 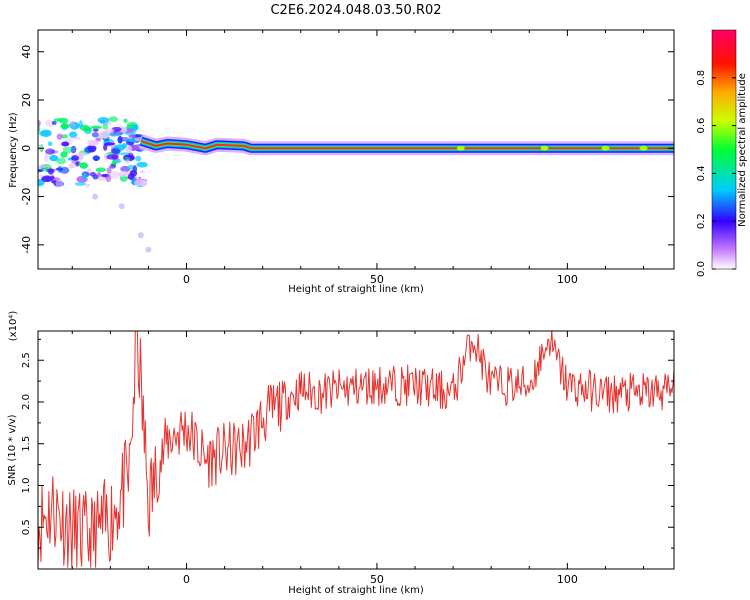 I want to click on spectrogram-ylabel: Frequency (Hz), so click(x=13, y=150).